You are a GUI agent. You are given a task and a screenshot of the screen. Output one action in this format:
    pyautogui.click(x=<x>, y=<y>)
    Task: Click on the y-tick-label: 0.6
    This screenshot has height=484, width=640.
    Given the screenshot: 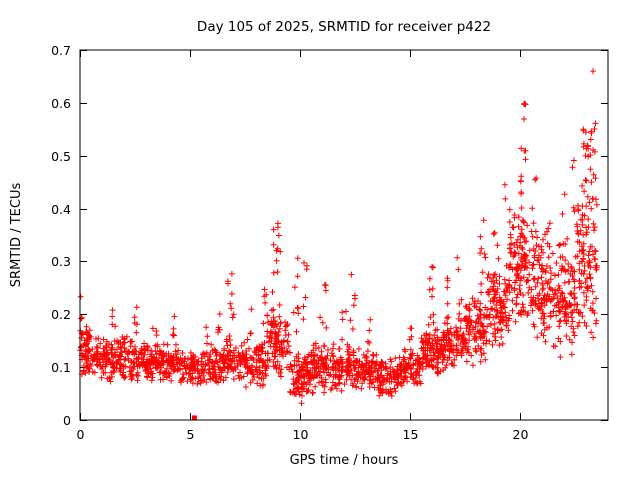 What is the action you would take?
    pyautogui.click(x=61, y=103)
    